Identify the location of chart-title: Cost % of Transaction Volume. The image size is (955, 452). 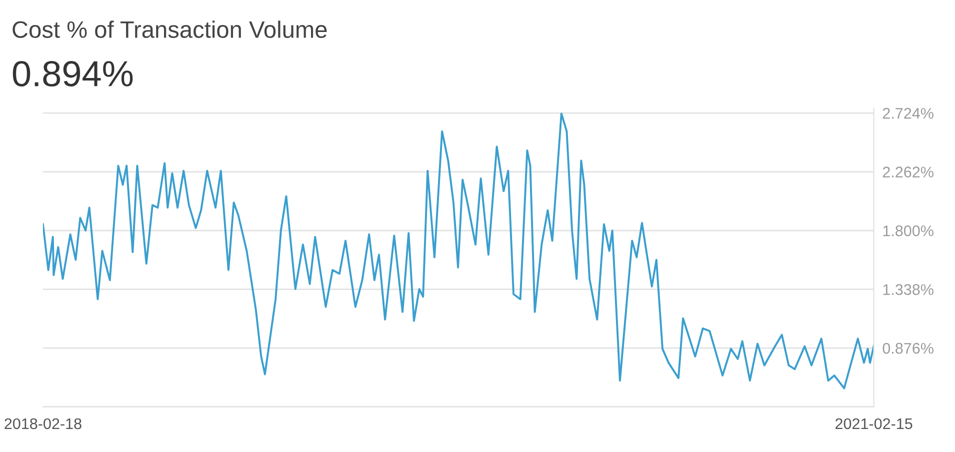
(169, 29).